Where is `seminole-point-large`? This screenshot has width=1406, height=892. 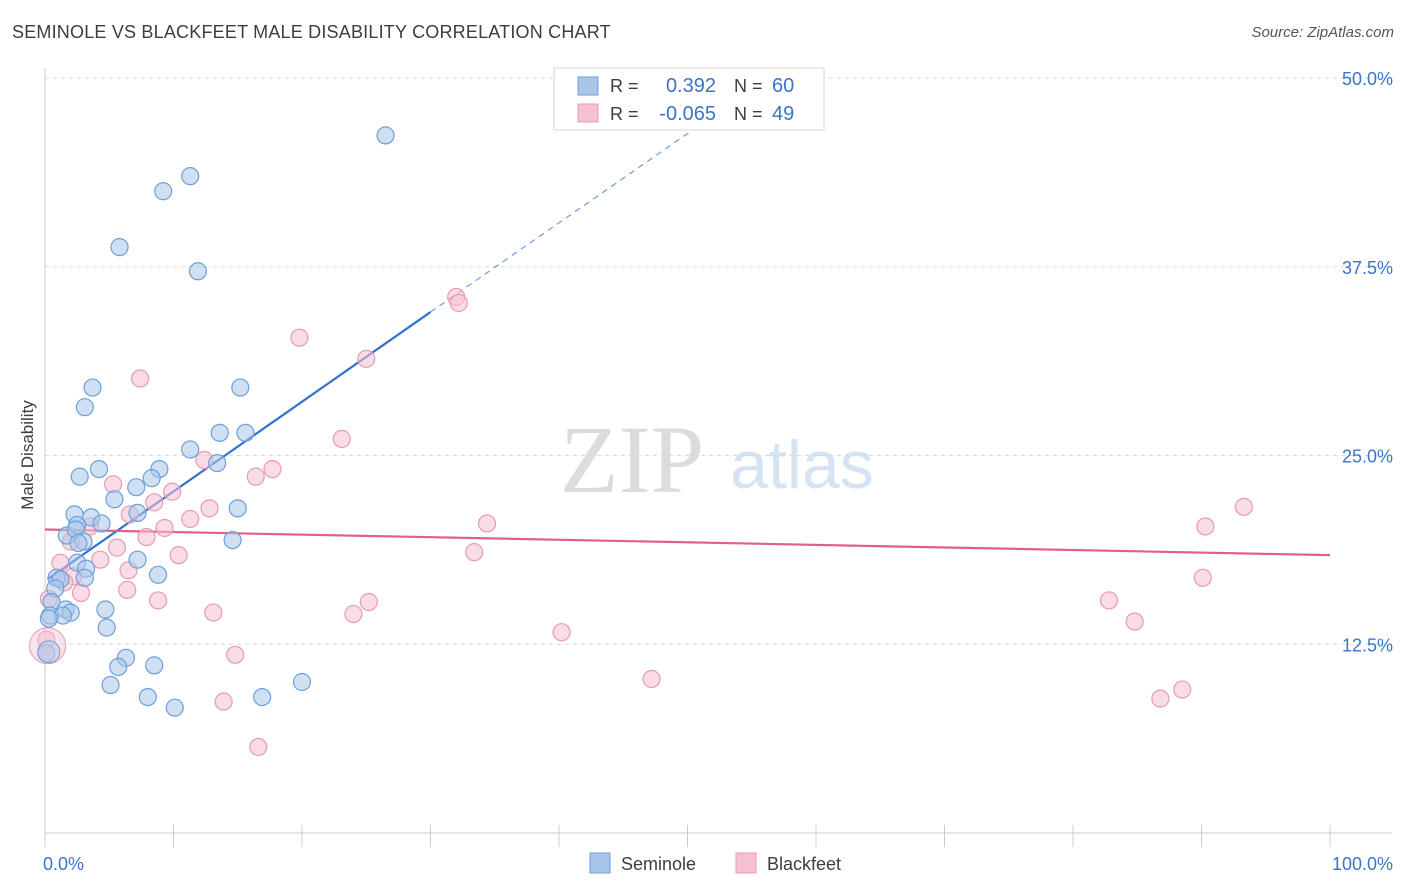
seminole-point-large is located at coordinates (49, 652).